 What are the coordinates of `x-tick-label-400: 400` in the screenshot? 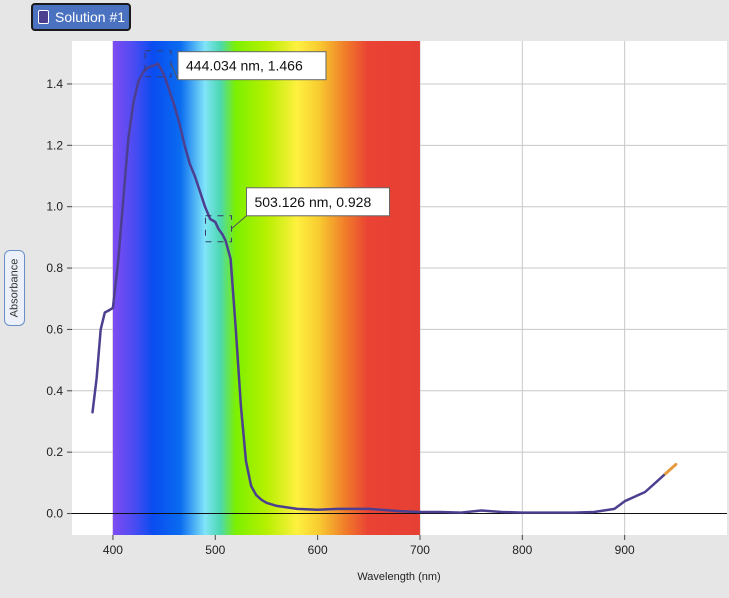 It's located at (113, 550).